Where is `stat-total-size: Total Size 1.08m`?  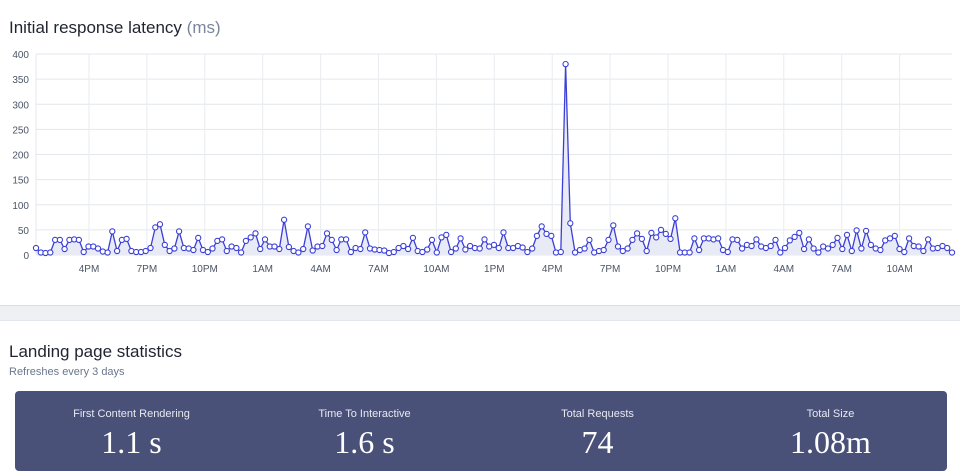
stat-total-size: Total Size 1.08m is located at coordinates (830, 431).